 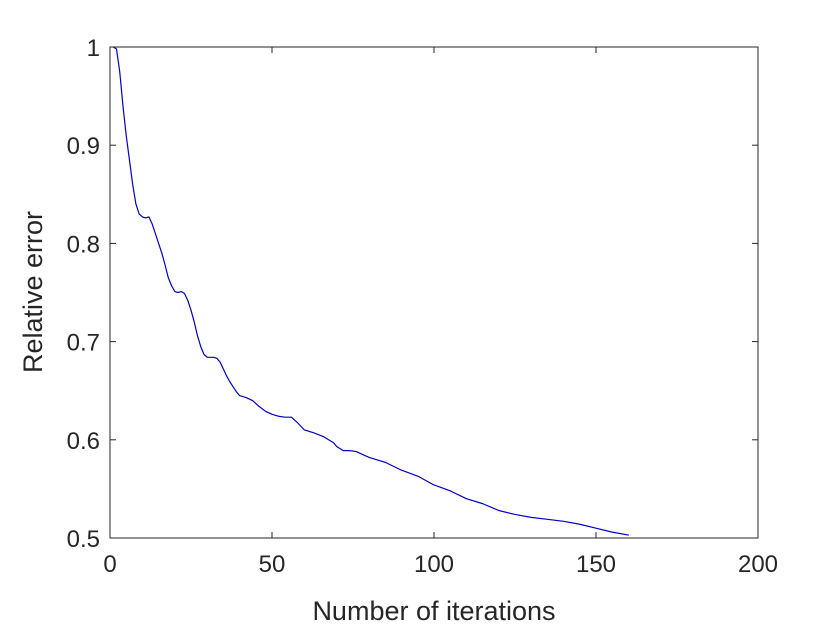 I want to click on y-tick-label: 0.5, so click(x=83, y=539).